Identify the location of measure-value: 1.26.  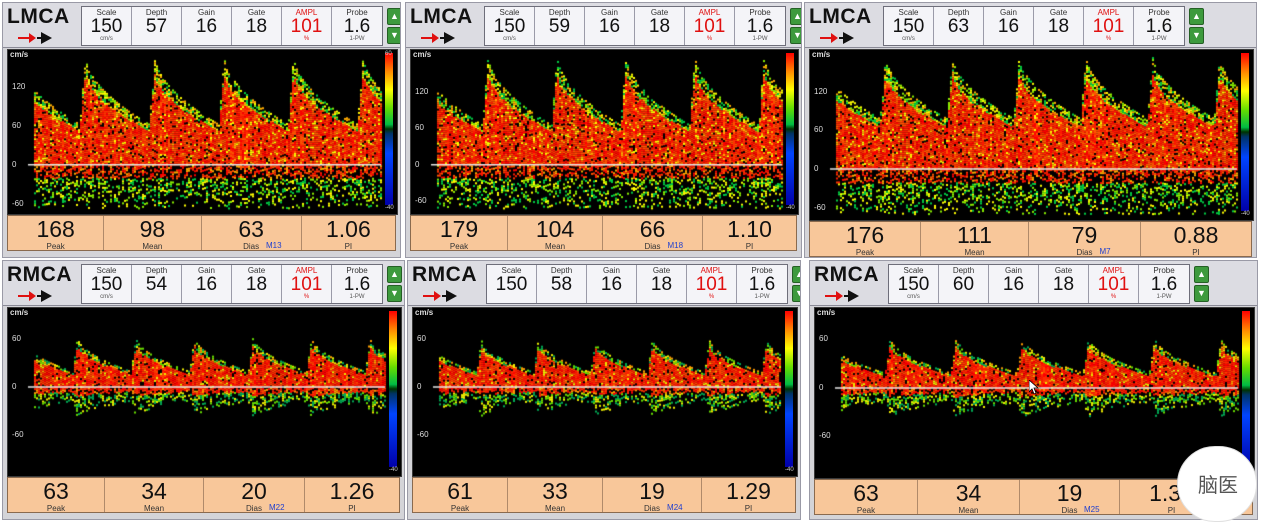
(352, 491).